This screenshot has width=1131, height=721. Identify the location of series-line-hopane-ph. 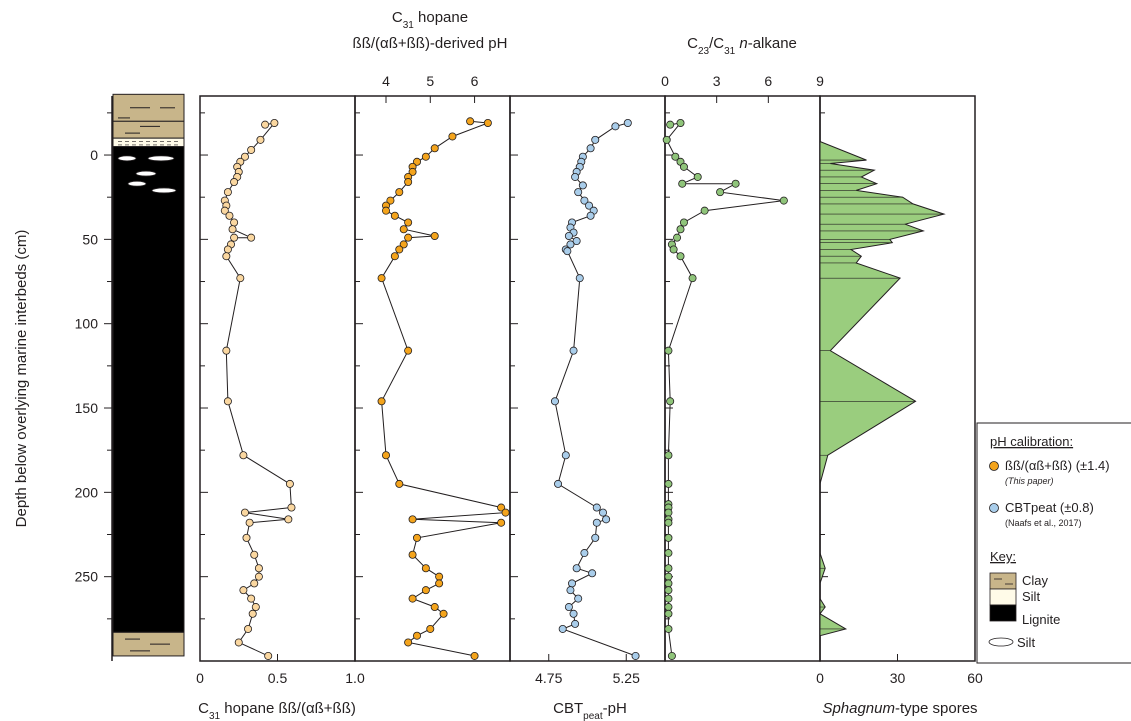
(444, 388).